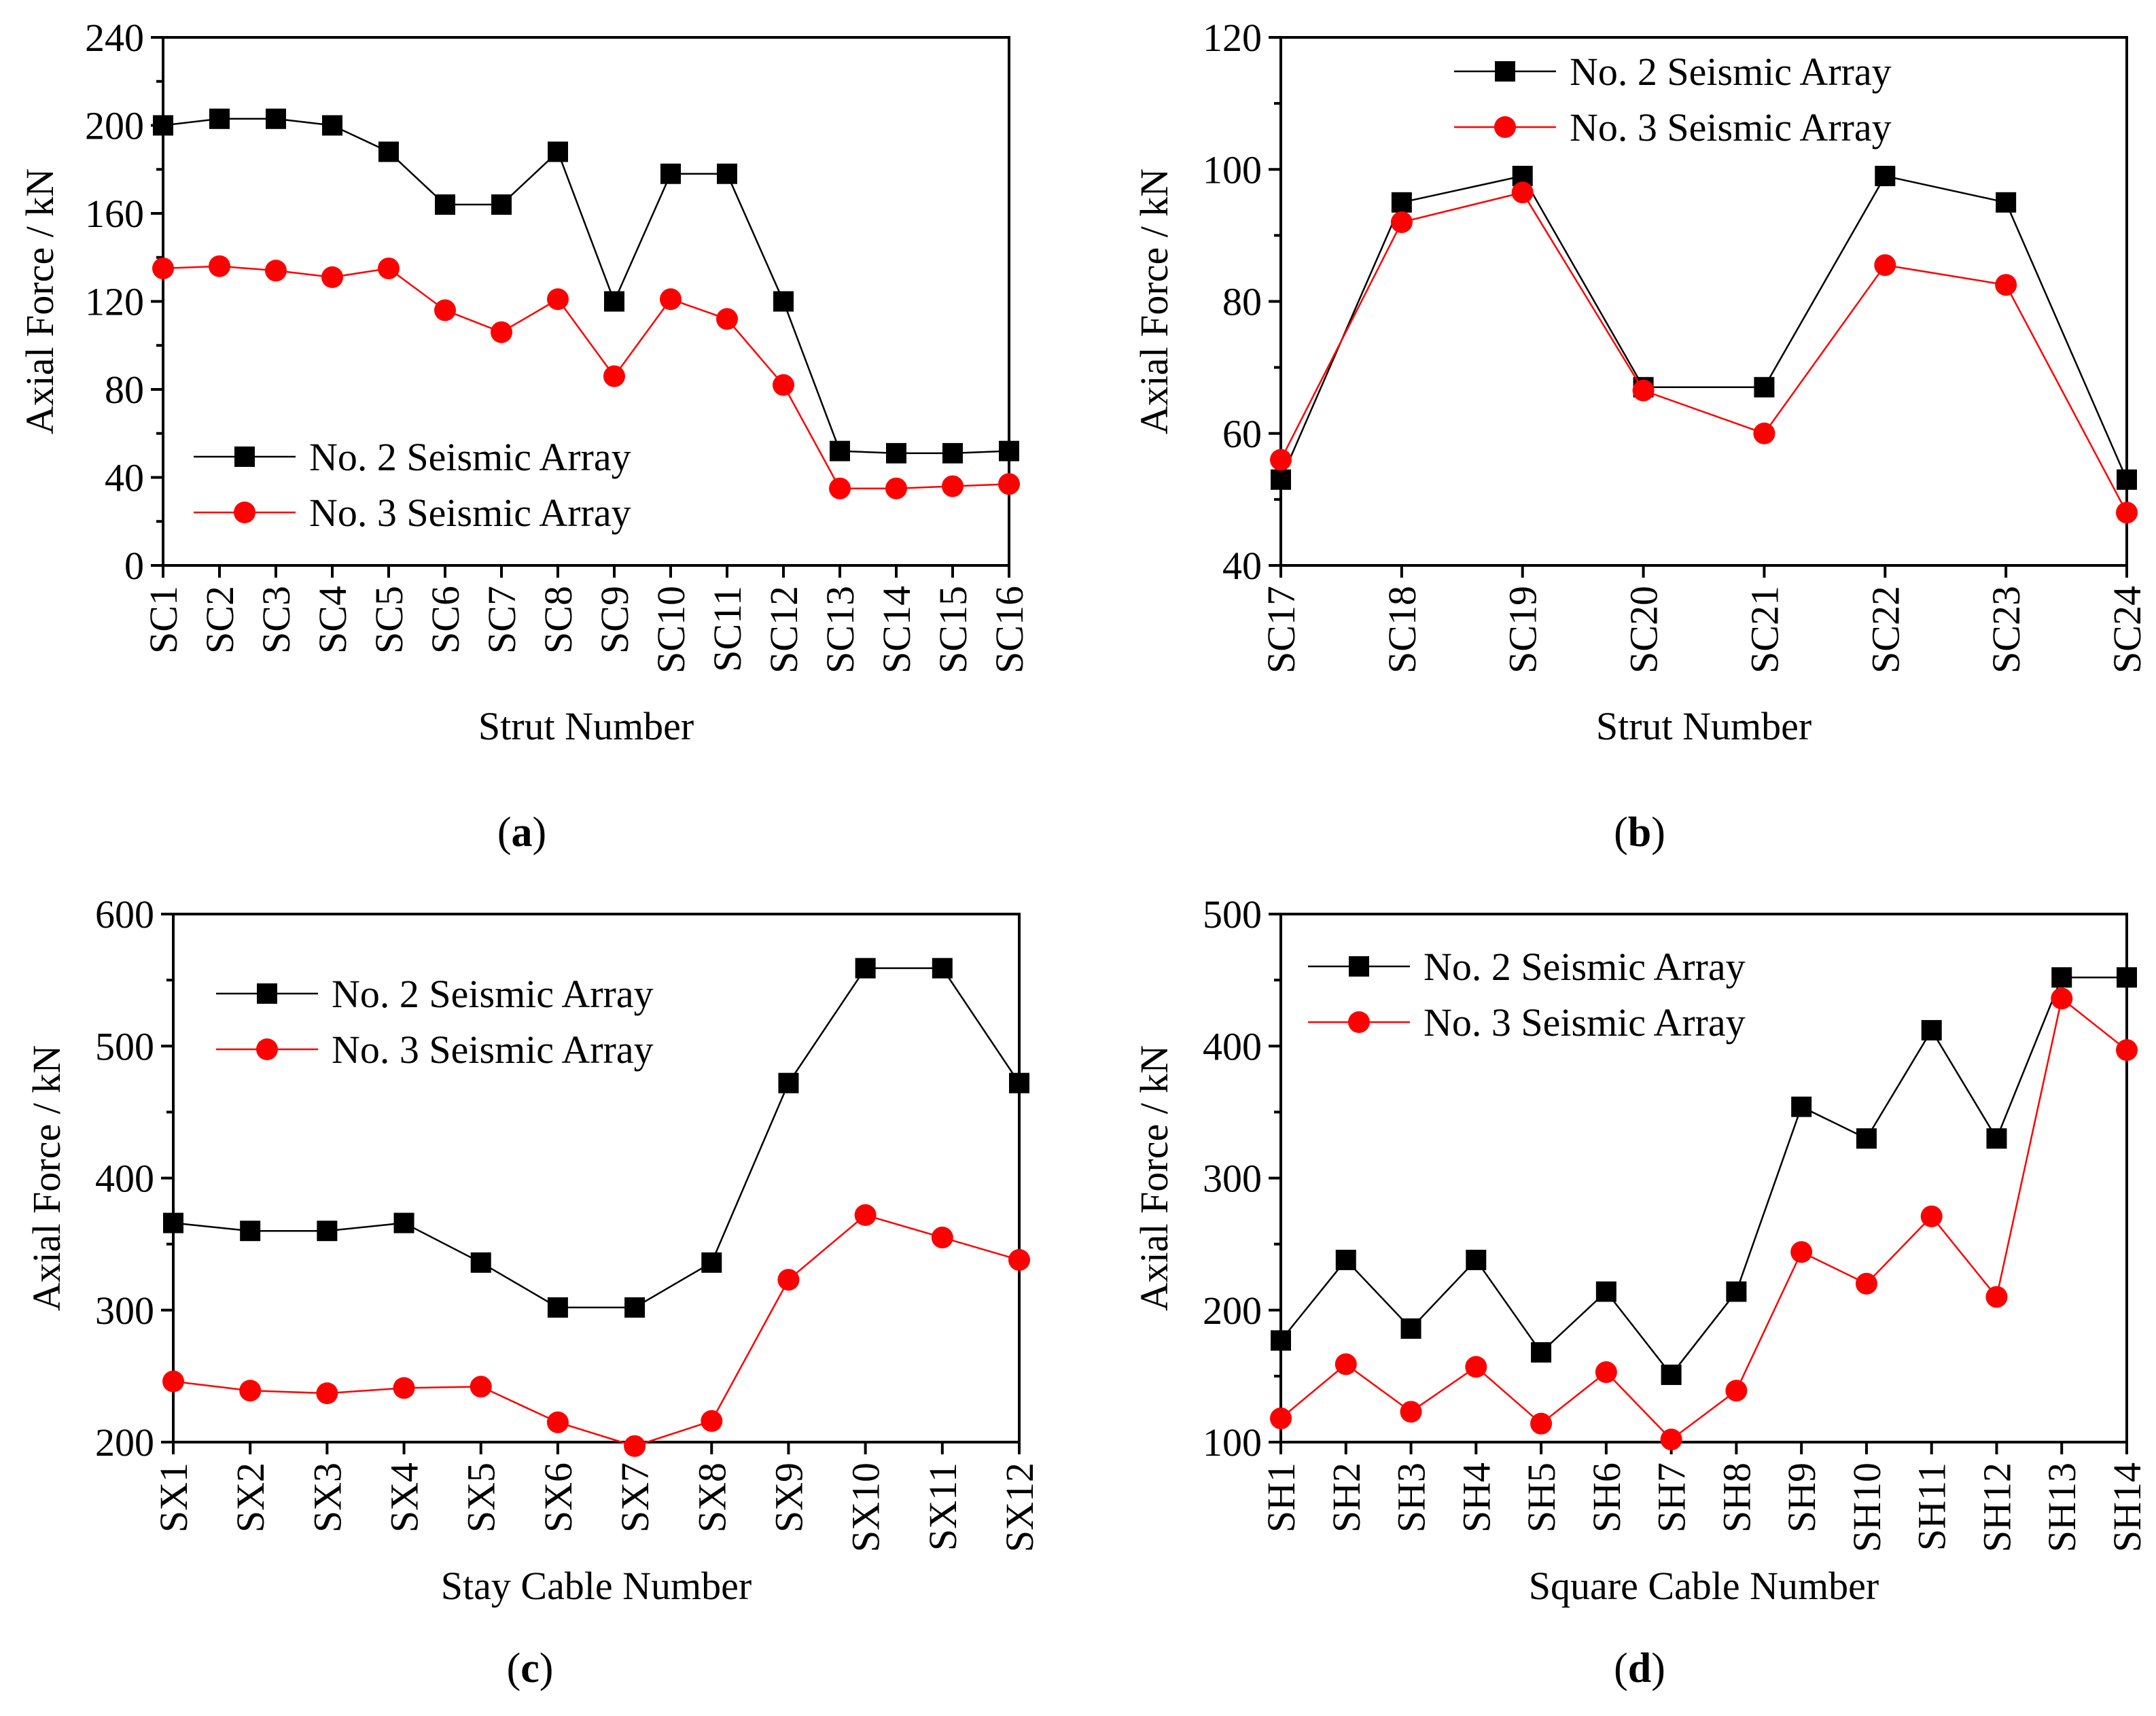  I want to click on x-tick-label: SH9, so click(1802, 1498).